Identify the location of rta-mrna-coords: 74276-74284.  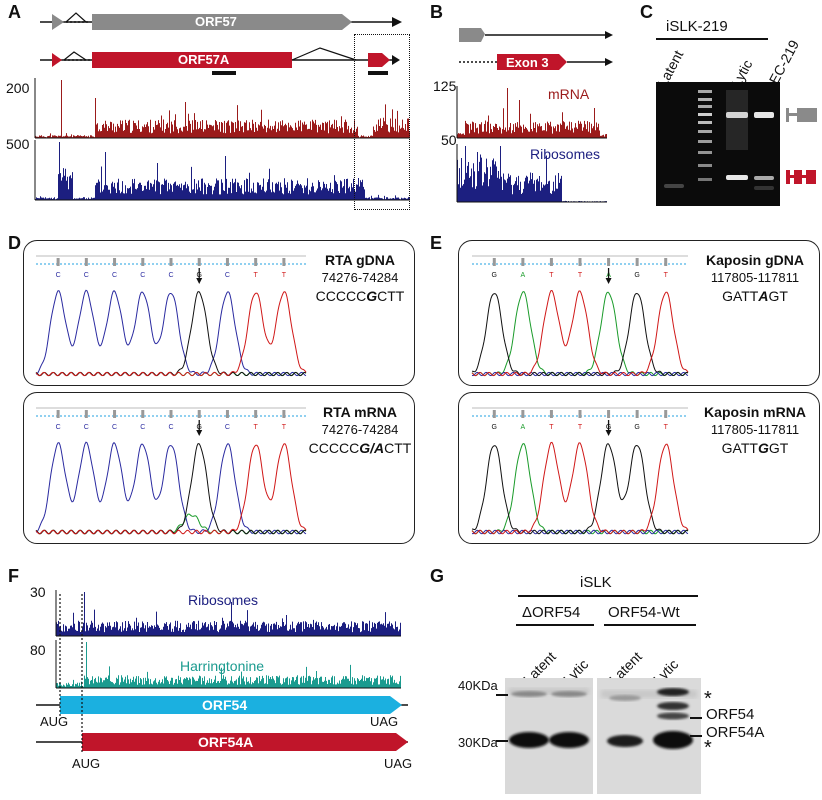
(360, 429).